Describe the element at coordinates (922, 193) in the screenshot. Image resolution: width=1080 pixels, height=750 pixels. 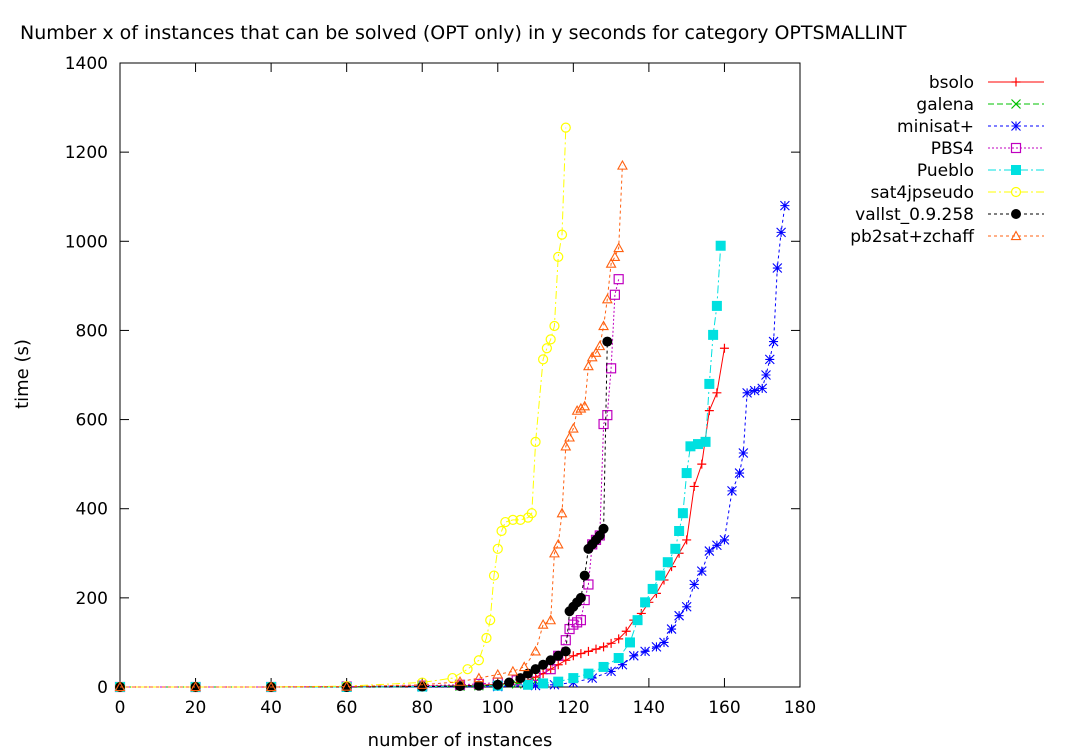
I see `legend-label: sat4jpseudo` at that location.